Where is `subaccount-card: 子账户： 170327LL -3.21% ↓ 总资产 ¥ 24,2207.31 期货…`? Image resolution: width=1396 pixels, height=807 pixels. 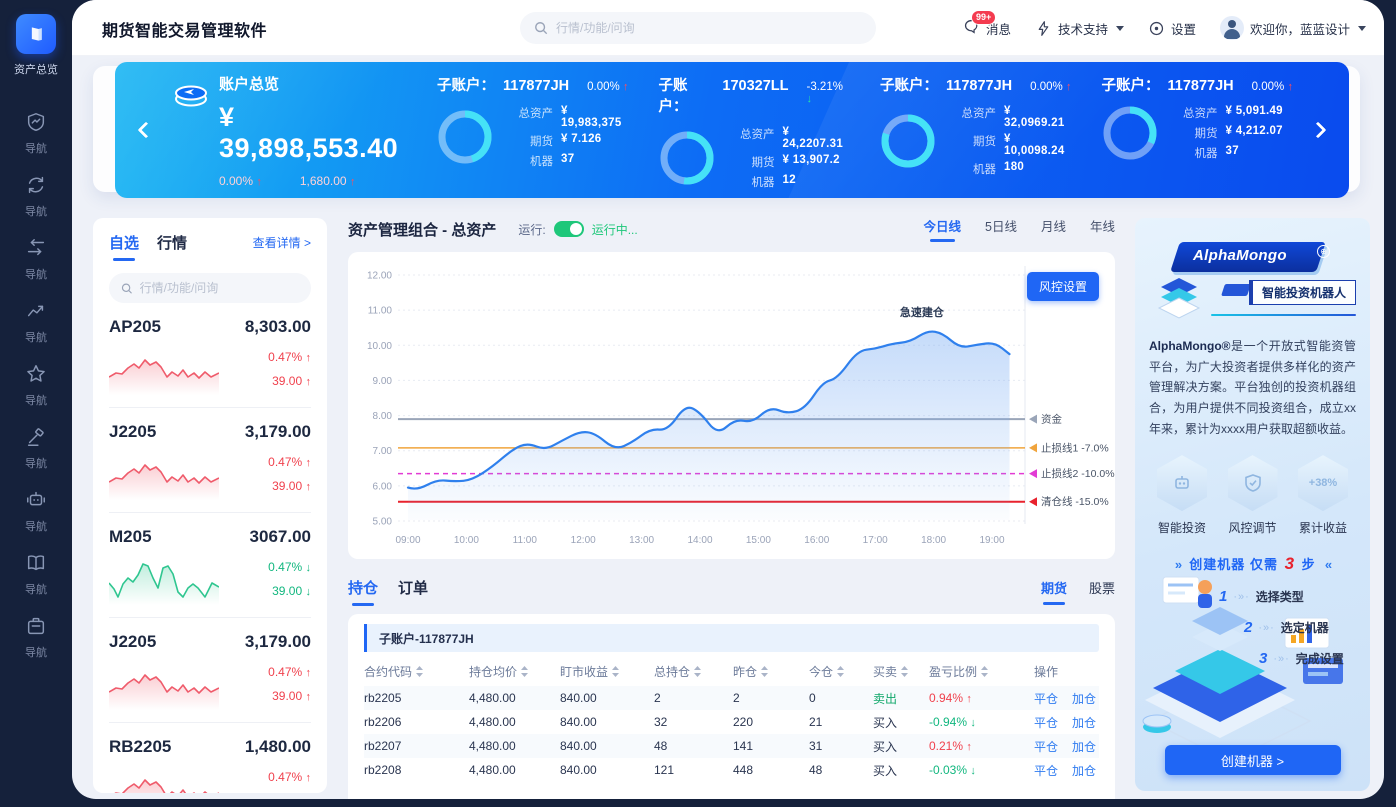 subaccount-card: 子账户： 170327LL -3.21% ↓ 总资产 ¥ 24,2207.31 期货… is located at coordinates (748, 130).